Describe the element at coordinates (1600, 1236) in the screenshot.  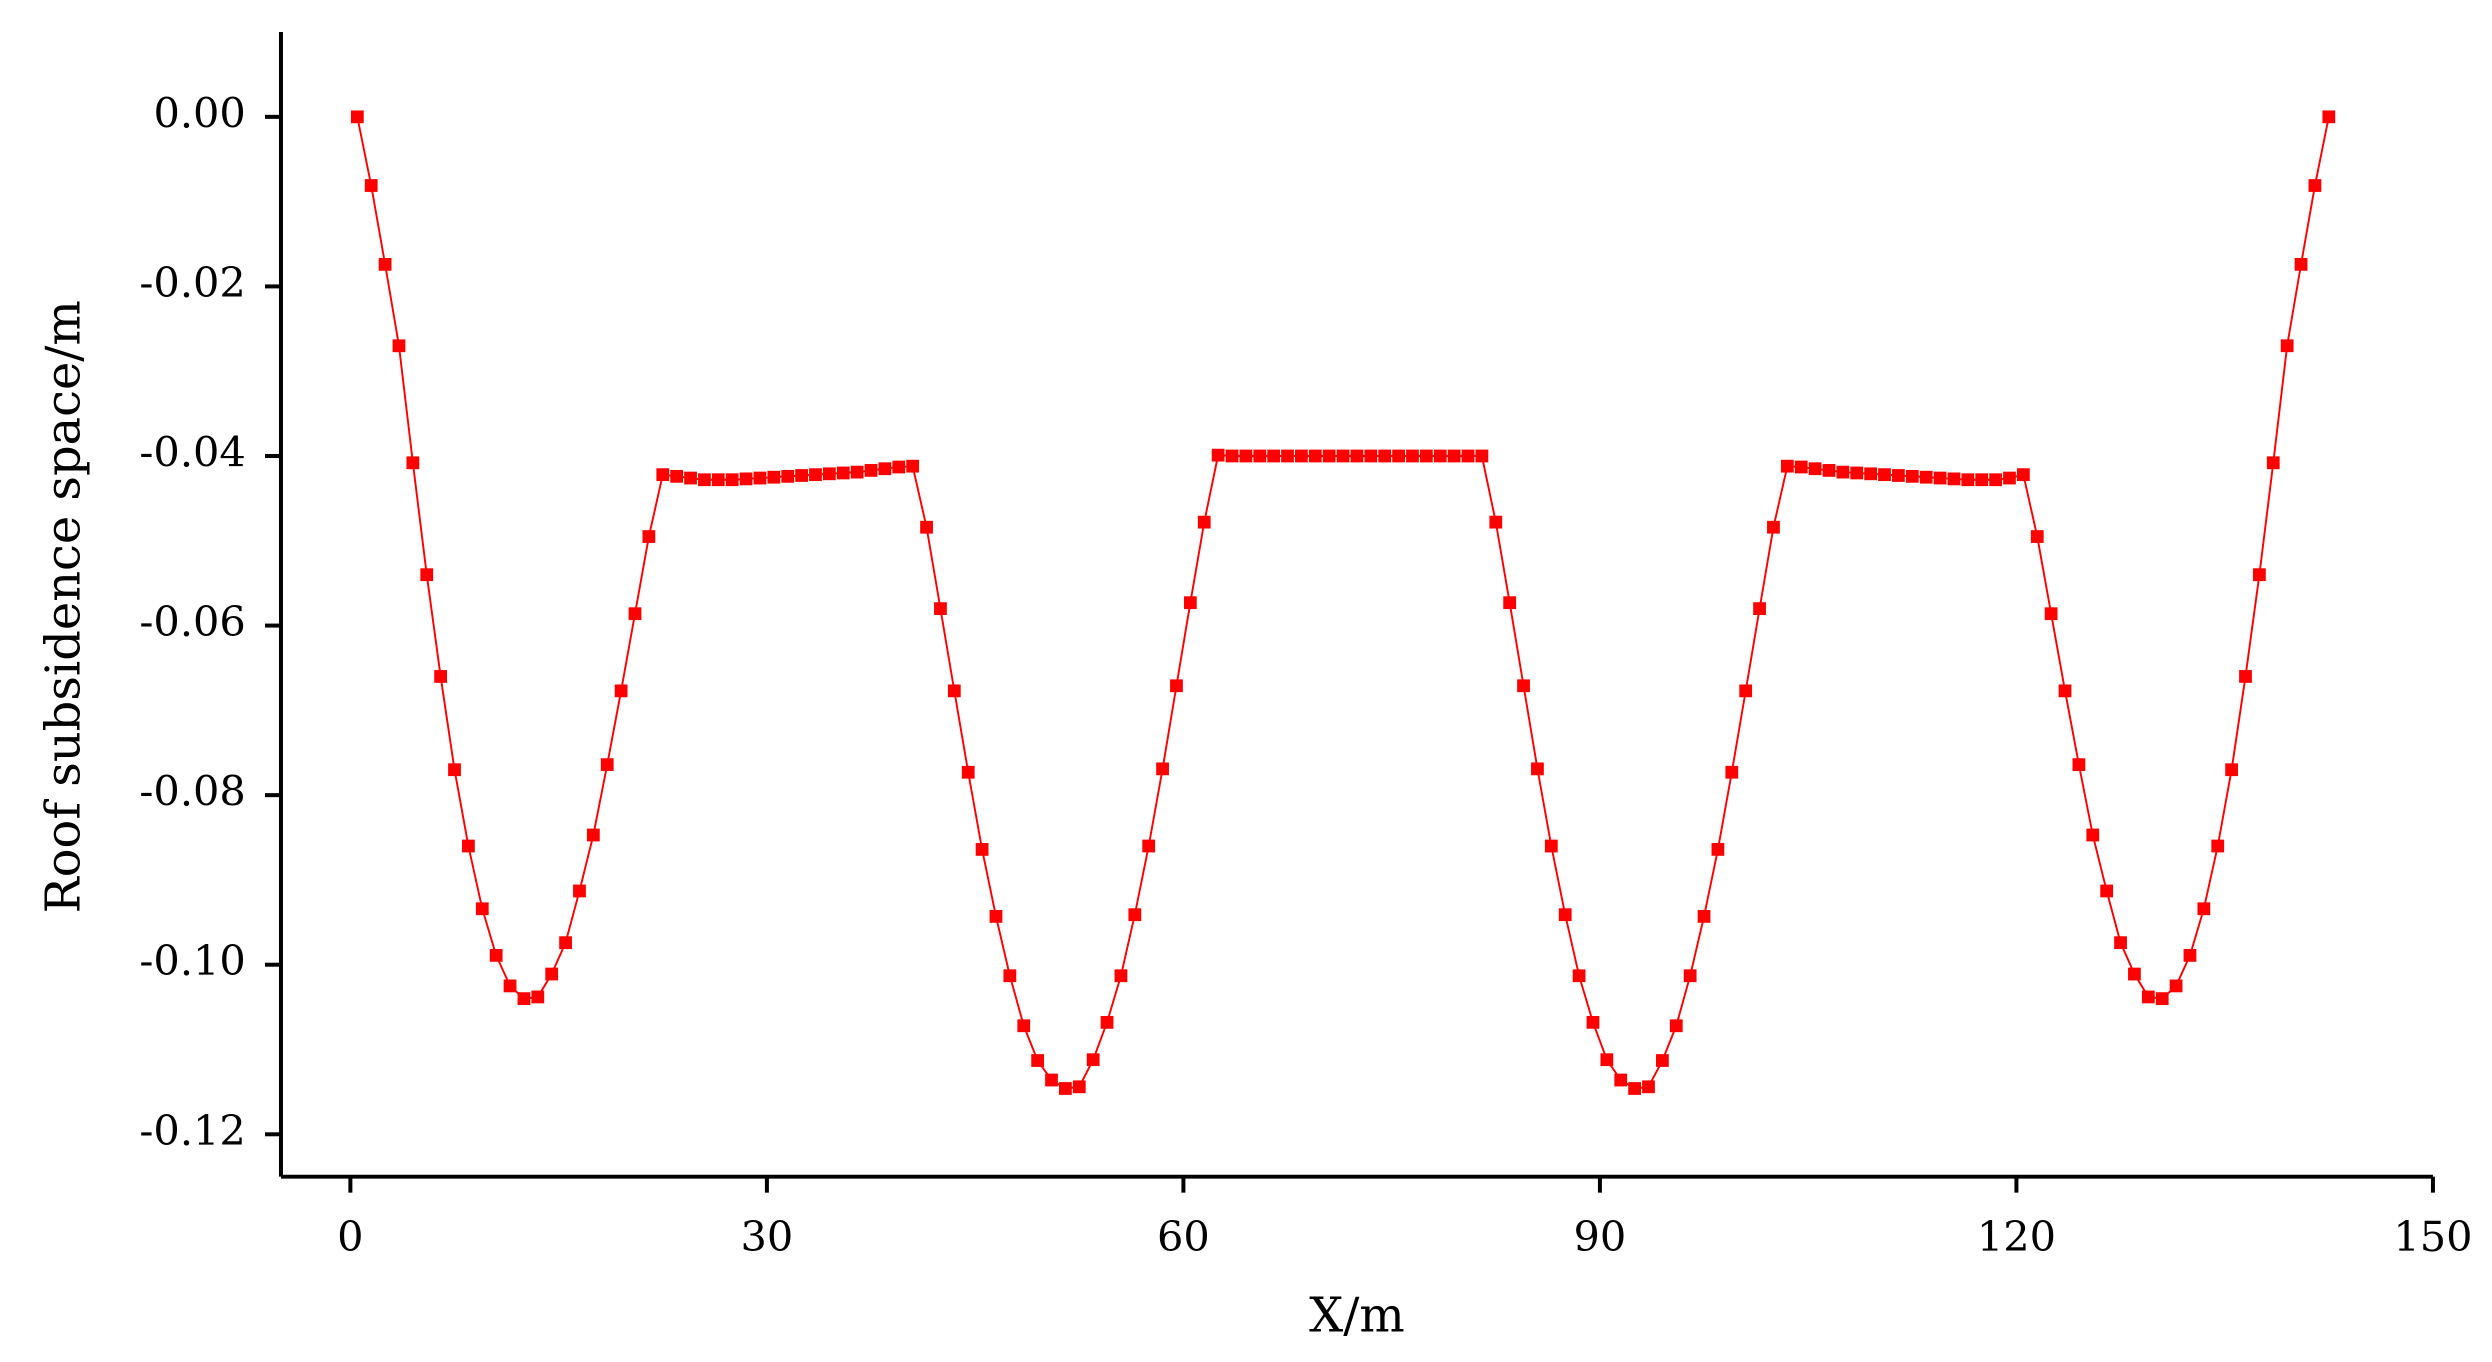
I see `x-tick-label: 90` at that location.